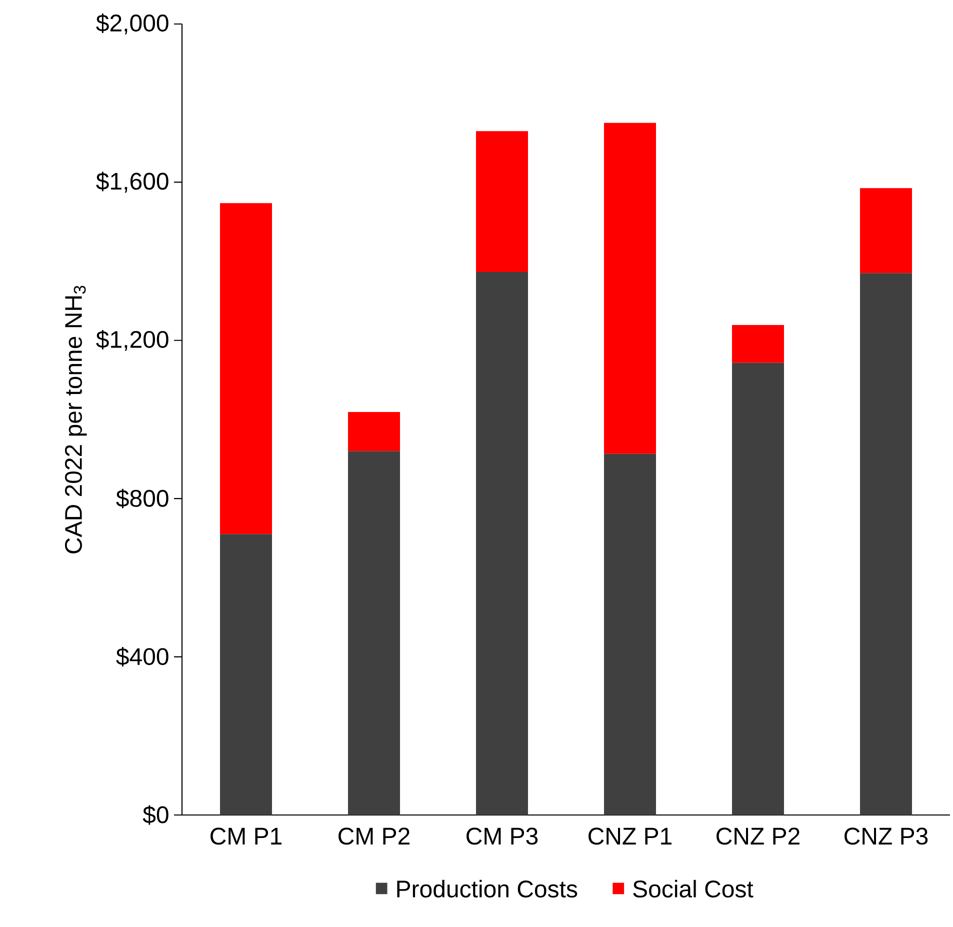 This screenshot has width=953, height=927. I want to click on x-tick-label: CNZ P1, so click(630, 836).